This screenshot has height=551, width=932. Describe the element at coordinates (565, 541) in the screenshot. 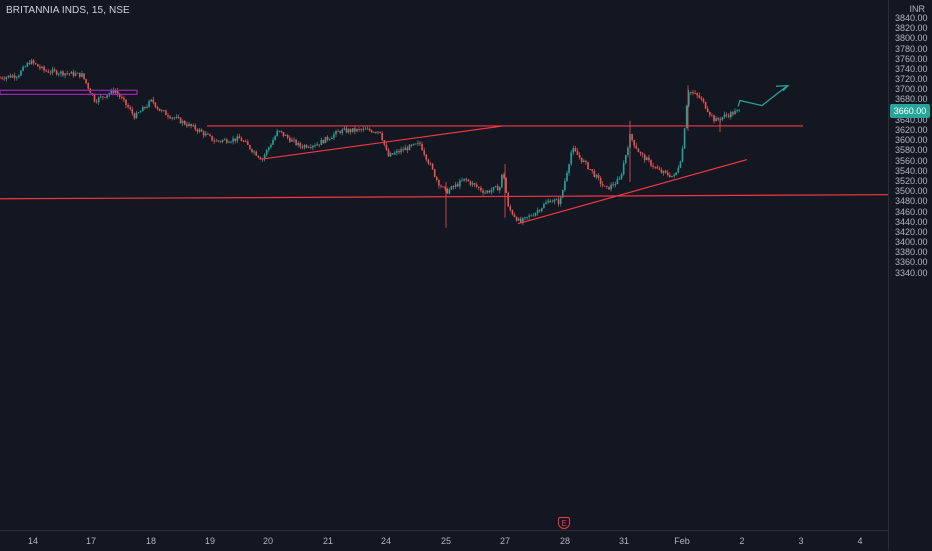

I see `time-tick: 28` at that location.